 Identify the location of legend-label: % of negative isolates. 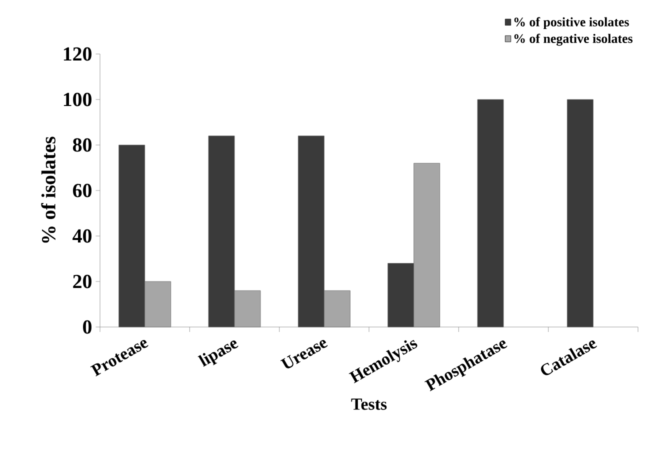
(573, 40).